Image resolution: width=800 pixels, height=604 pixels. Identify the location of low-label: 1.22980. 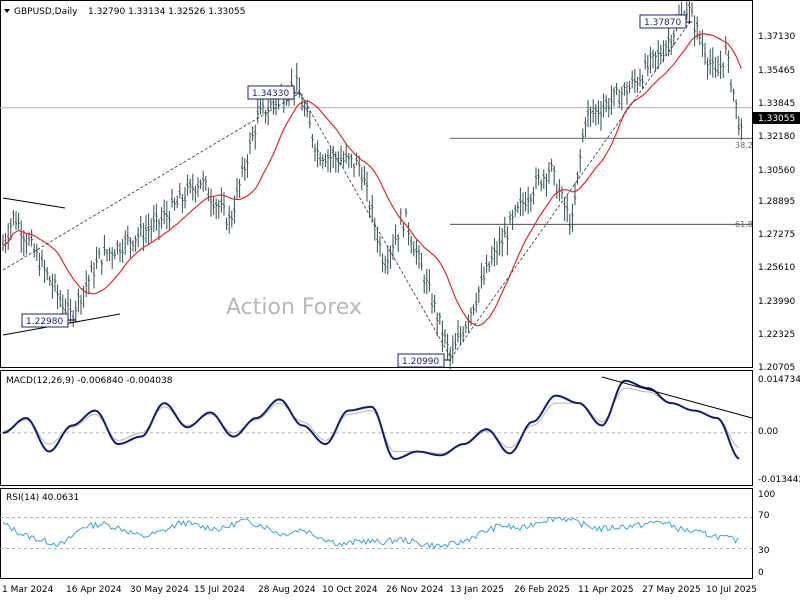
(44, 322).